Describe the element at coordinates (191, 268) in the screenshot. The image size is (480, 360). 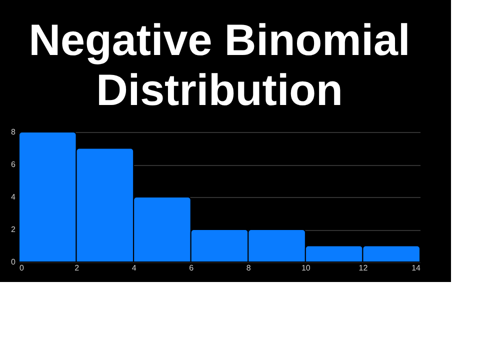
I see `x-tick-label: 6` at that location.